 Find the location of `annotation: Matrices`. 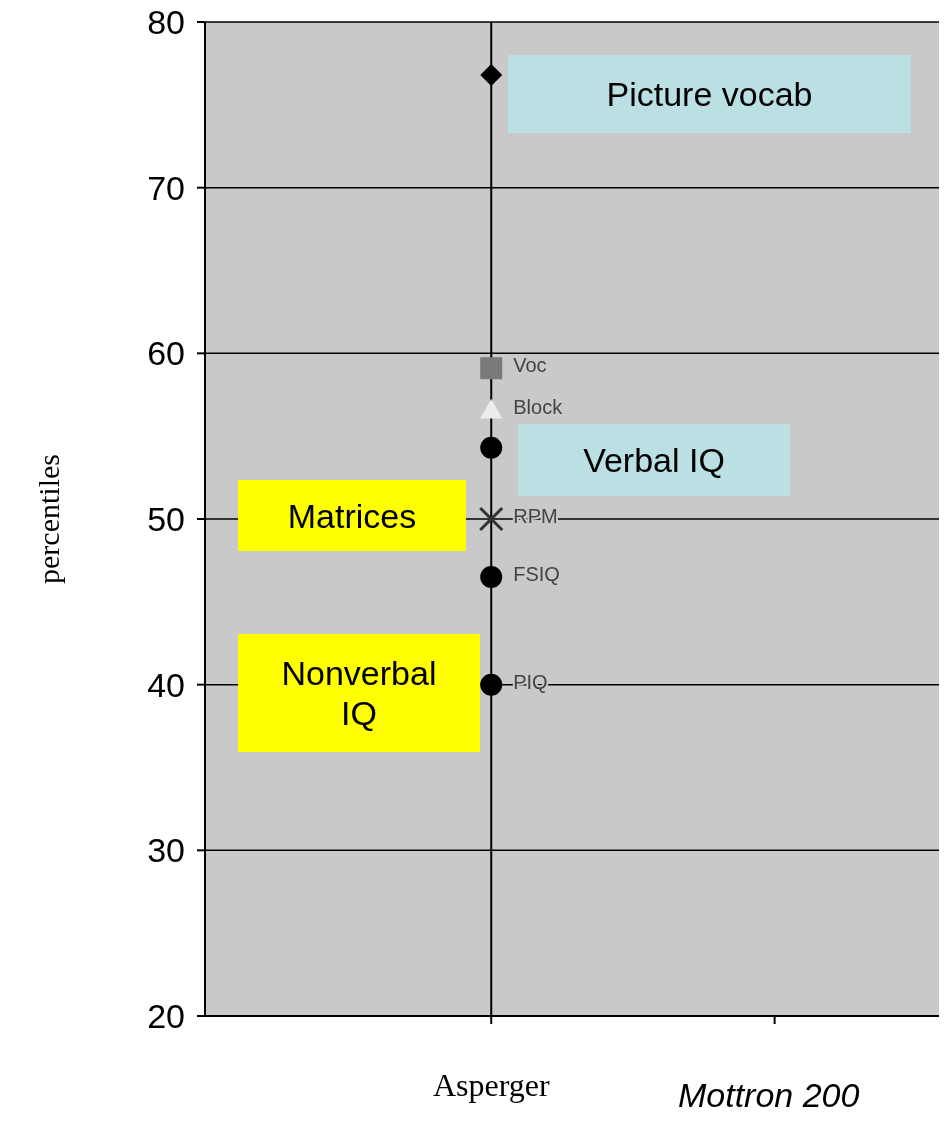

annotation: Matrices is located at coordinates (352, 515).